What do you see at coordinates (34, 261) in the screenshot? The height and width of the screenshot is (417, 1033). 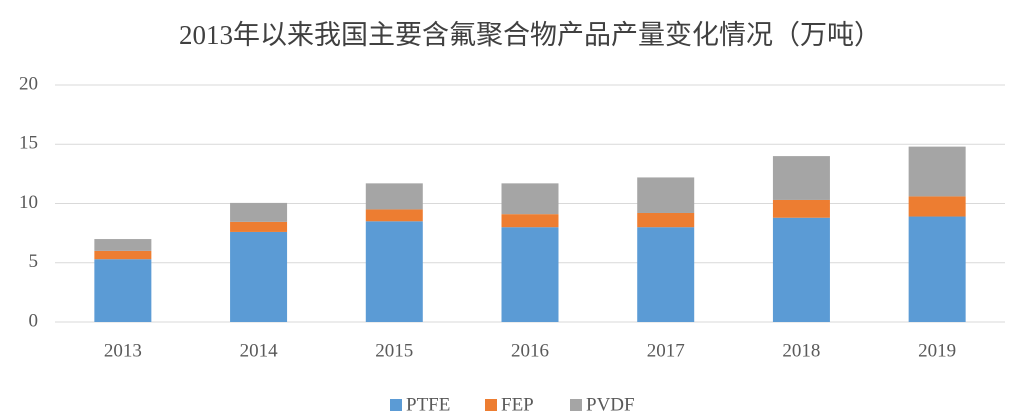 I see `y-tick-label: 5` at bounding box center [34, 261].